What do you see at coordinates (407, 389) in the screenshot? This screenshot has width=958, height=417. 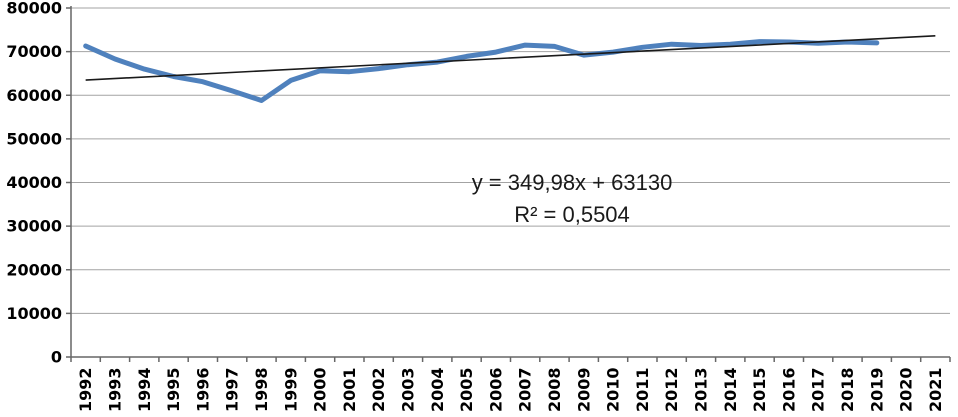 I see `x-tick-label: 2003` at bounding box center [407, 389].